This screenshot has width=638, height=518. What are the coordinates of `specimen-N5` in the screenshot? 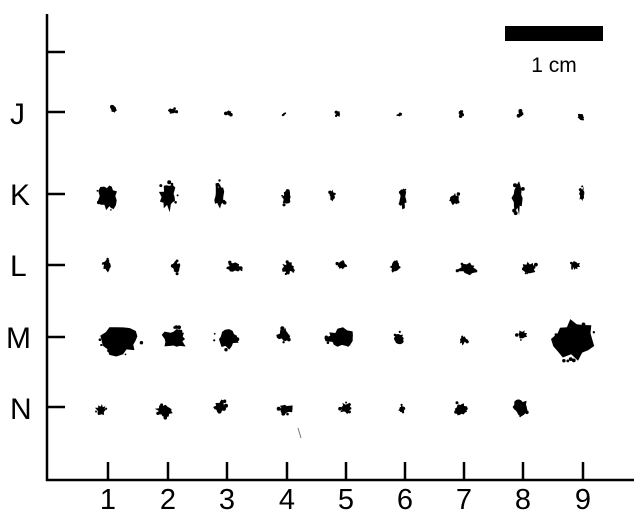 It's located at (346, 408).